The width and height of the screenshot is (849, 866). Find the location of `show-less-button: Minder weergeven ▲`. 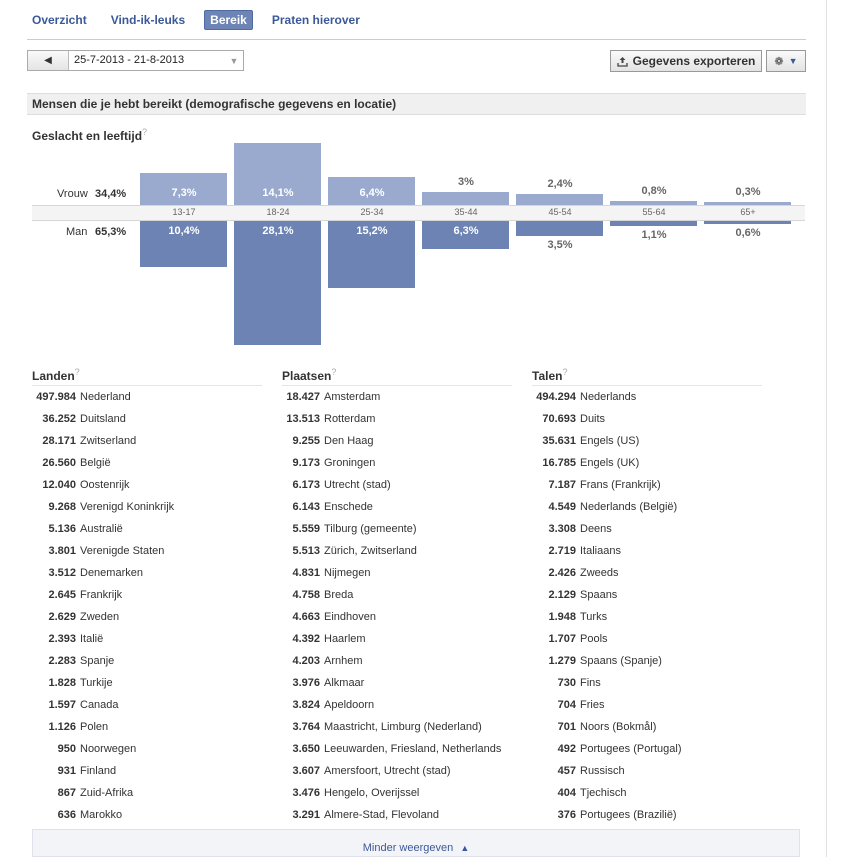

show-less-button: Minder weergeven ▲ is located at coordinates (416, 843).